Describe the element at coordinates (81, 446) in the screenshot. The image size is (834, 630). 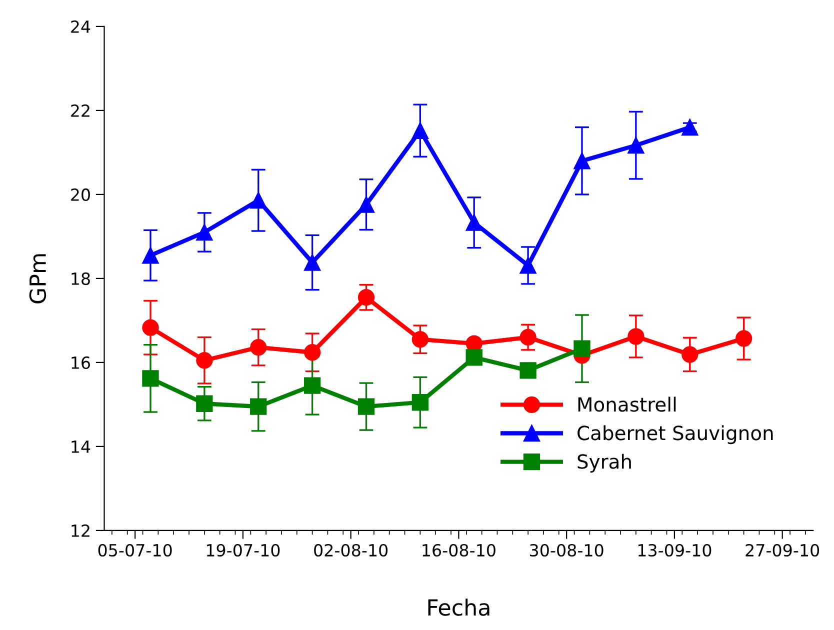
I see `y-tick-label: 14` at that location.